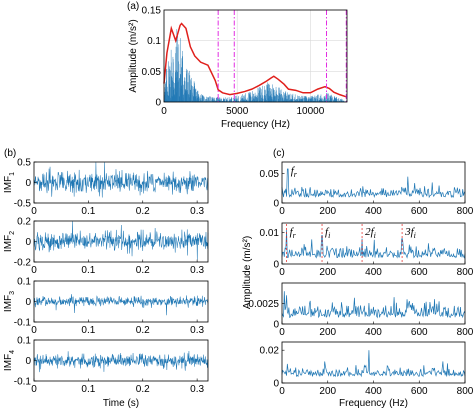  What do you see at coordinates (9, 301) in the screenshot?
I see `imf-label: IMF3` at bounding box center [9, 301].